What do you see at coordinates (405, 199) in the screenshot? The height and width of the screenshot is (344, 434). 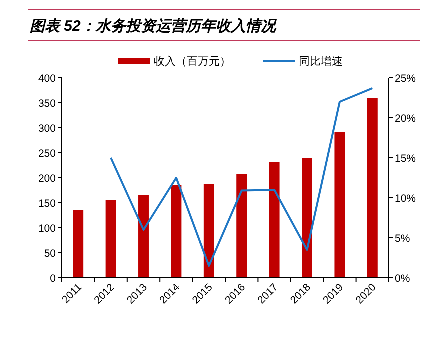 I see `y2-tick-label: 10%` at bounding box center [405, 199].